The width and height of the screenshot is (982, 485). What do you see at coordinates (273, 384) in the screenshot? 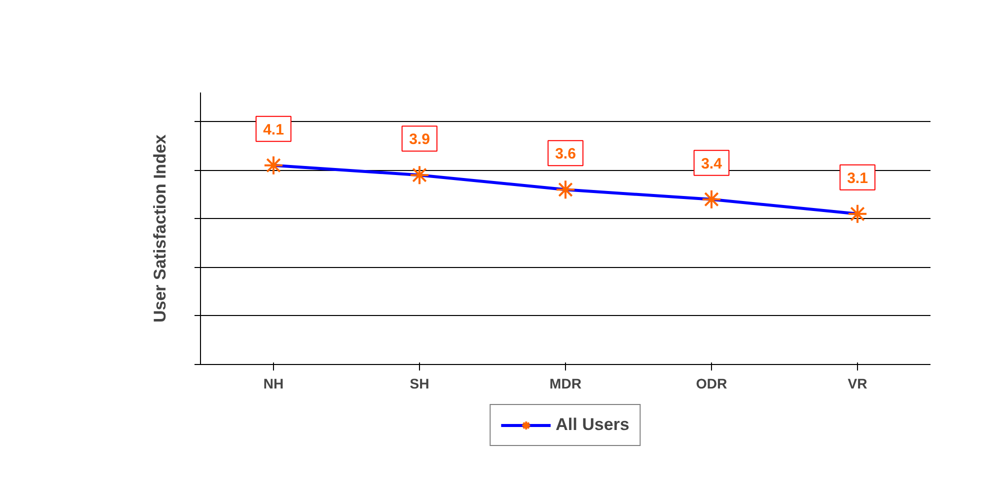
I see `x-tick-label: NH` at bounding box center [273, 384].